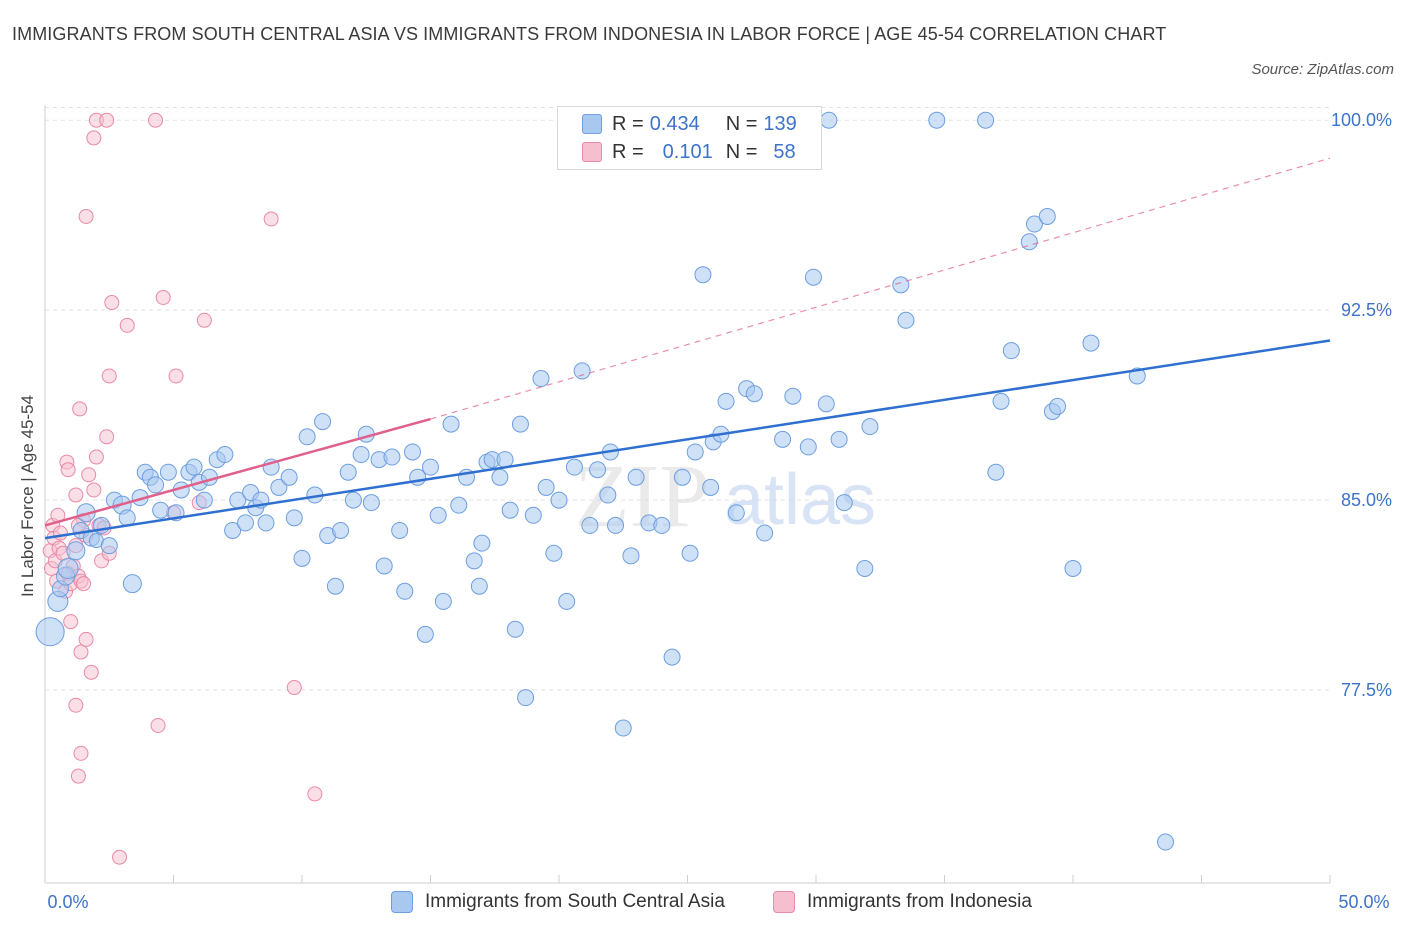  What do you see at coordinates (592, 124) in the screenshot?
I see `legend-swatch-blue` at bounding box center [592, 124].